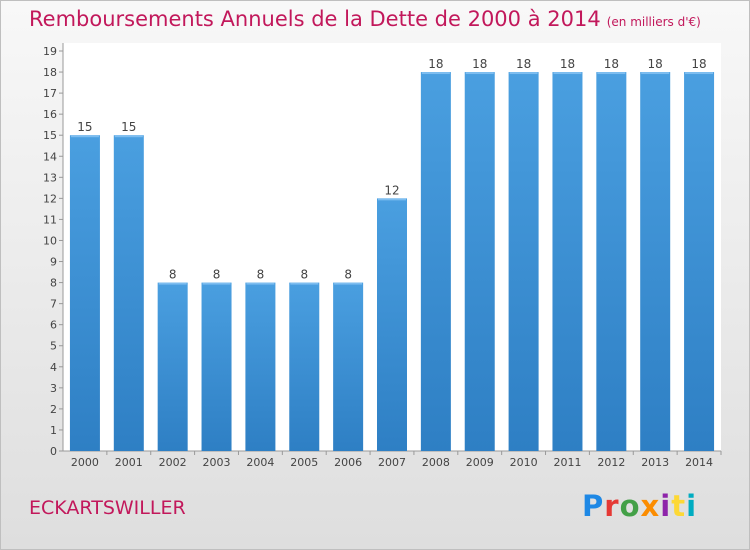 The image size is (750, 550). Describe the element at coordinates (304, 462) in the screenshot. I see `x-tick-label: 2005` at that location.